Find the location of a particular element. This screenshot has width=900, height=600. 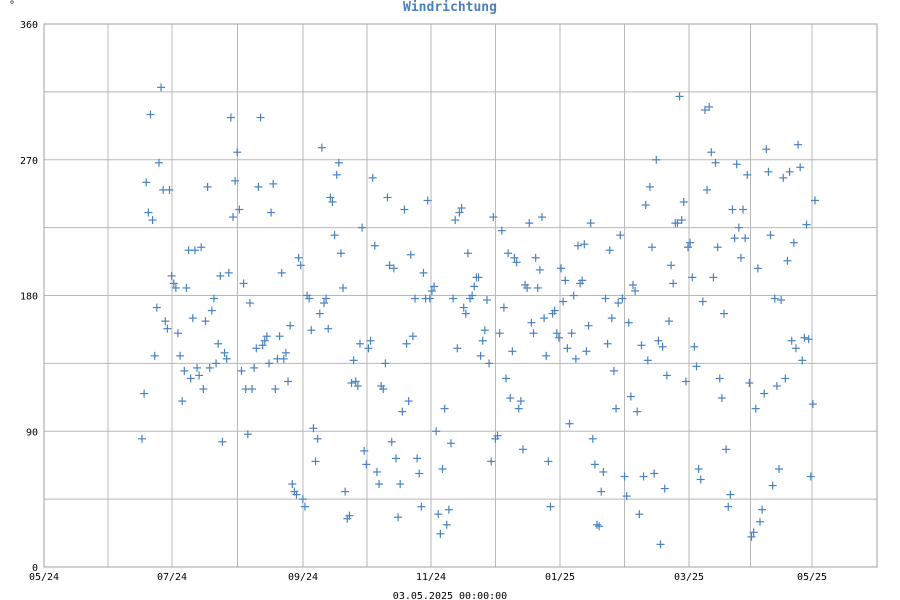

y-unit-label: ° is located at coordinates (12, 5).